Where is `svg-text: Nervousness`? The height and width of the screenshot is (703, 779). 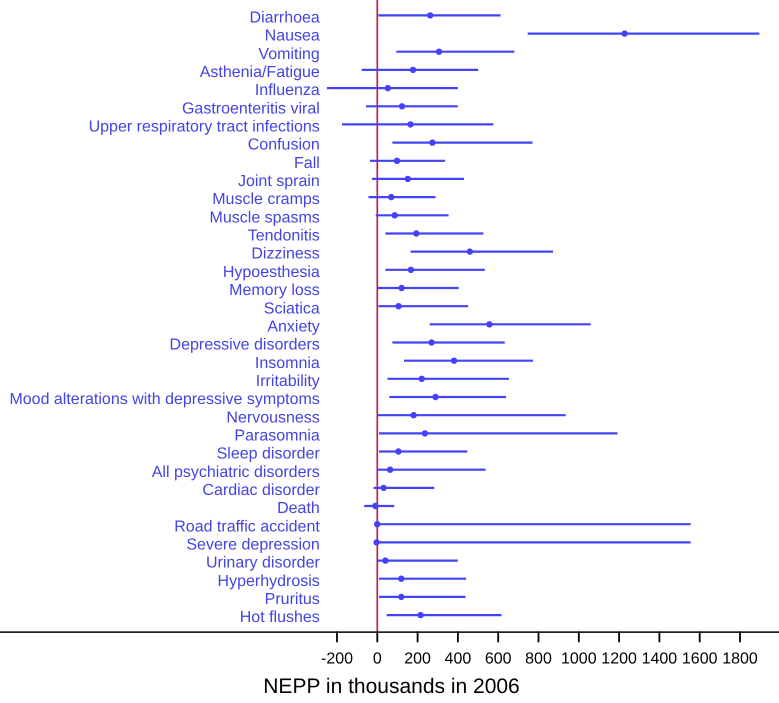
svg-text: Nervousness is located at coordinates (272, 417).